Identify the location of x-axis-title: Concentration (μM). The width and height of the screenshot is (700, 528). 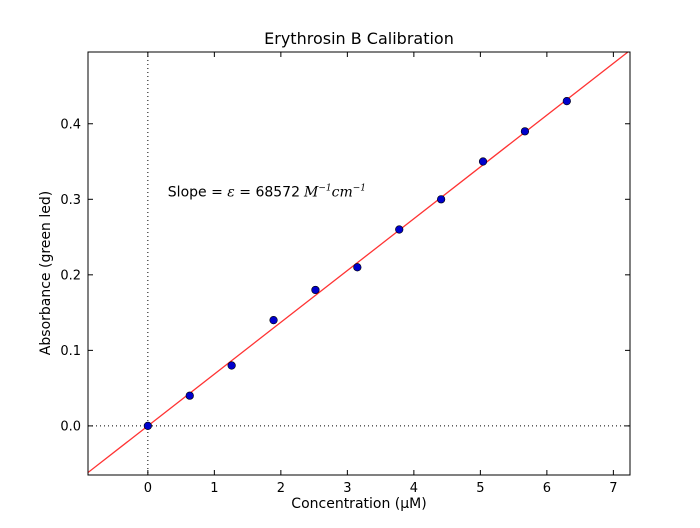
(358, 504).